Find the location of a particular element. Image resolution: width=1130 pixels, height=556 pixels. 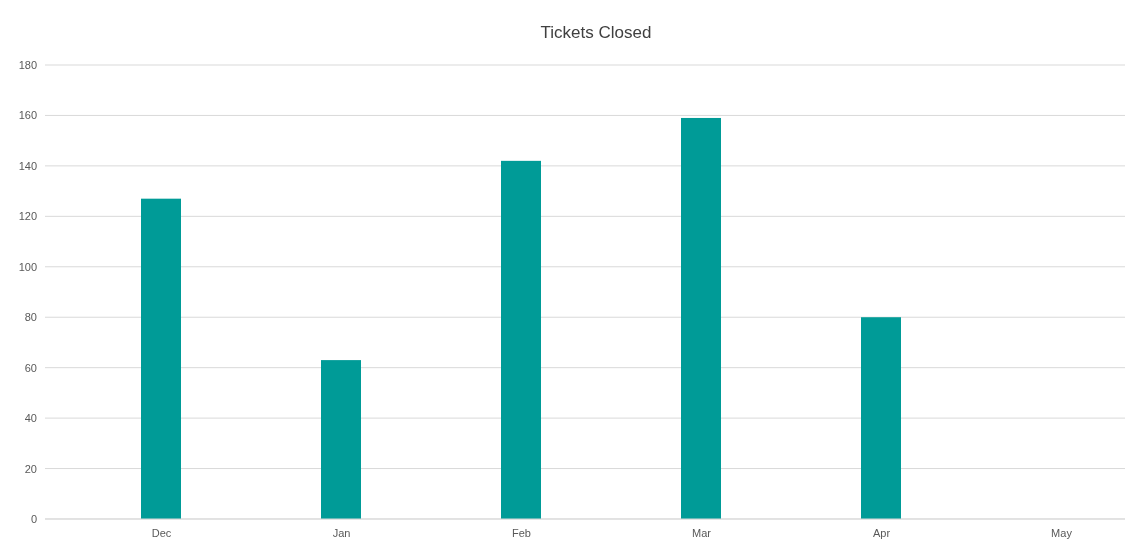

y-tick-label: 120 is located at coordinates (27, 216).